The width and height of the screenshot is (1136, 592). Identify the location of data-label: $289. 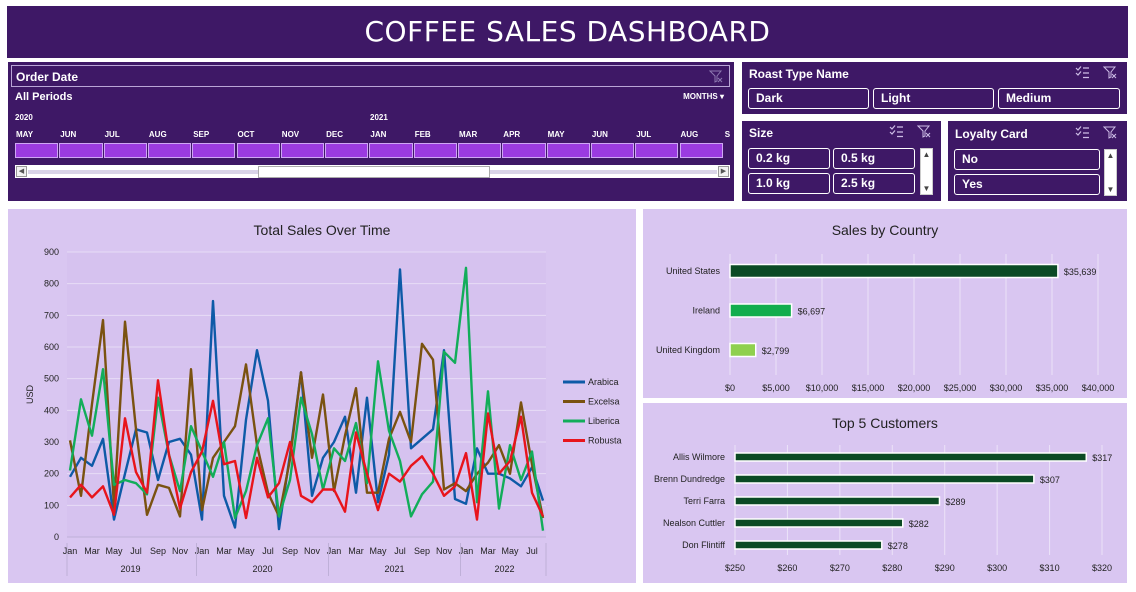
(955, 502).